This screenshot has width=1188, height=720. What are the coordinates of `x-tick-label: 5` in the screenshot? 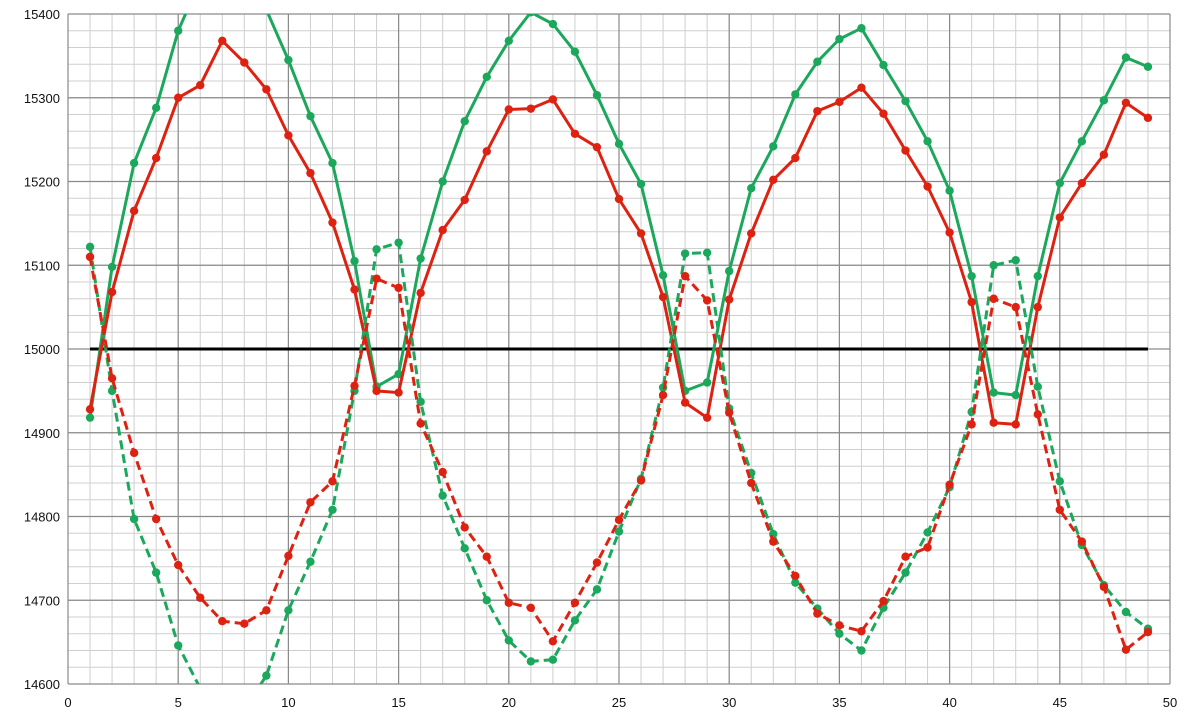 It's located at (178, 702).